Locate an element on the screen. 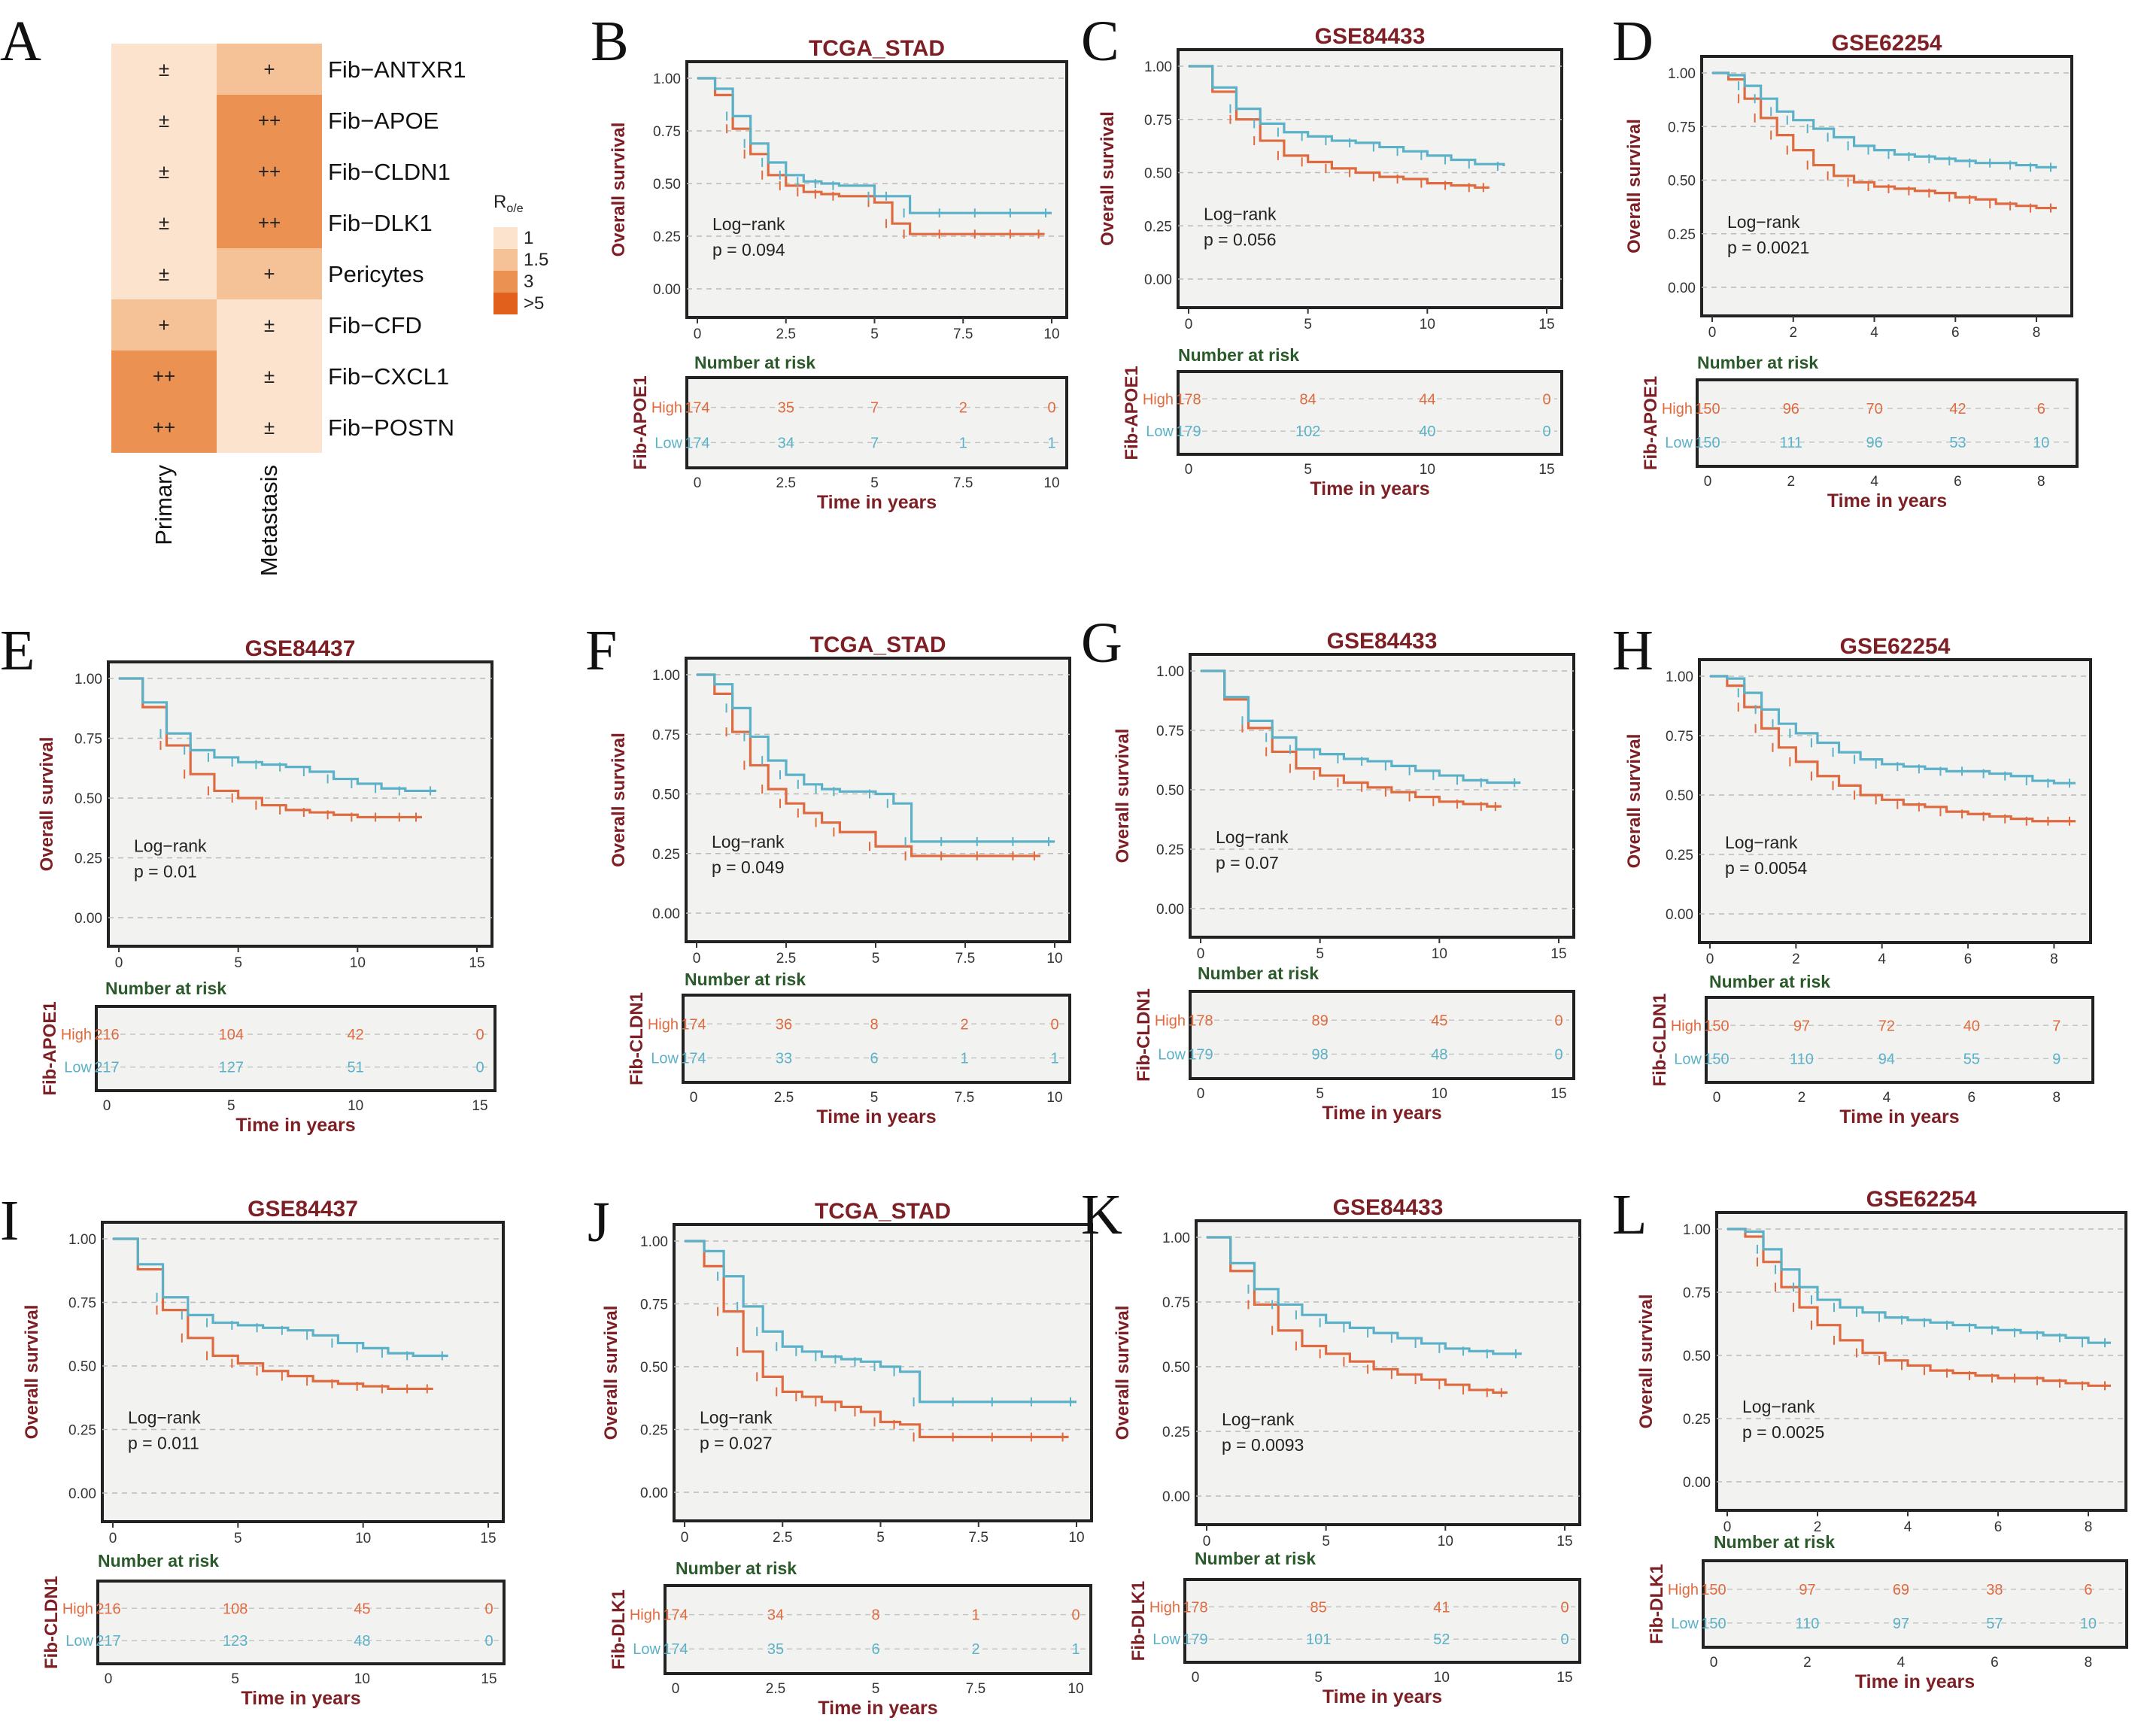  y-tick-label: 0.00 is located at coordinates (1680, 915).